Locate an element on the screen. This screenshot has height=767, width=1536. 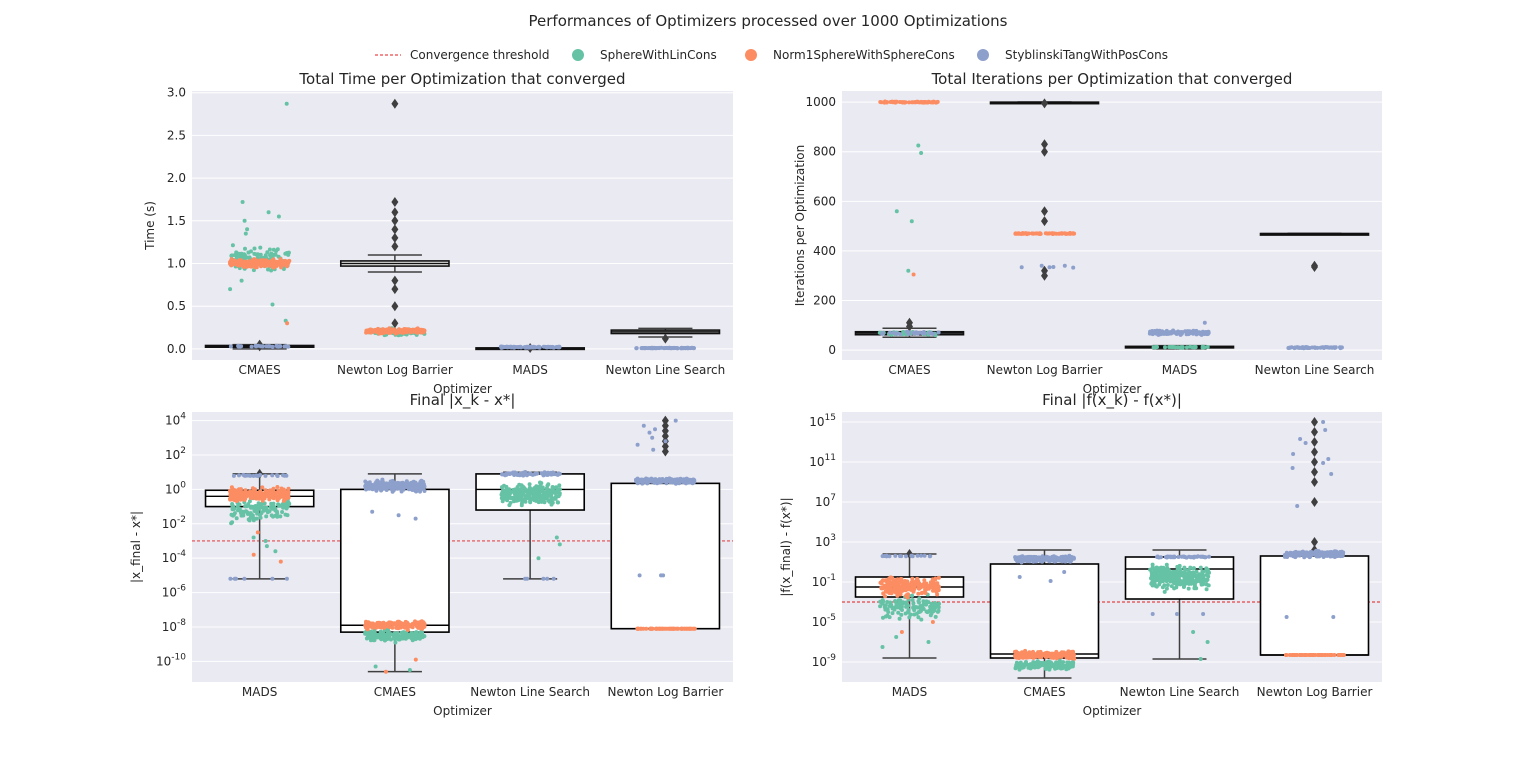
legend-marker-circle is located at coordinates (983, 55).